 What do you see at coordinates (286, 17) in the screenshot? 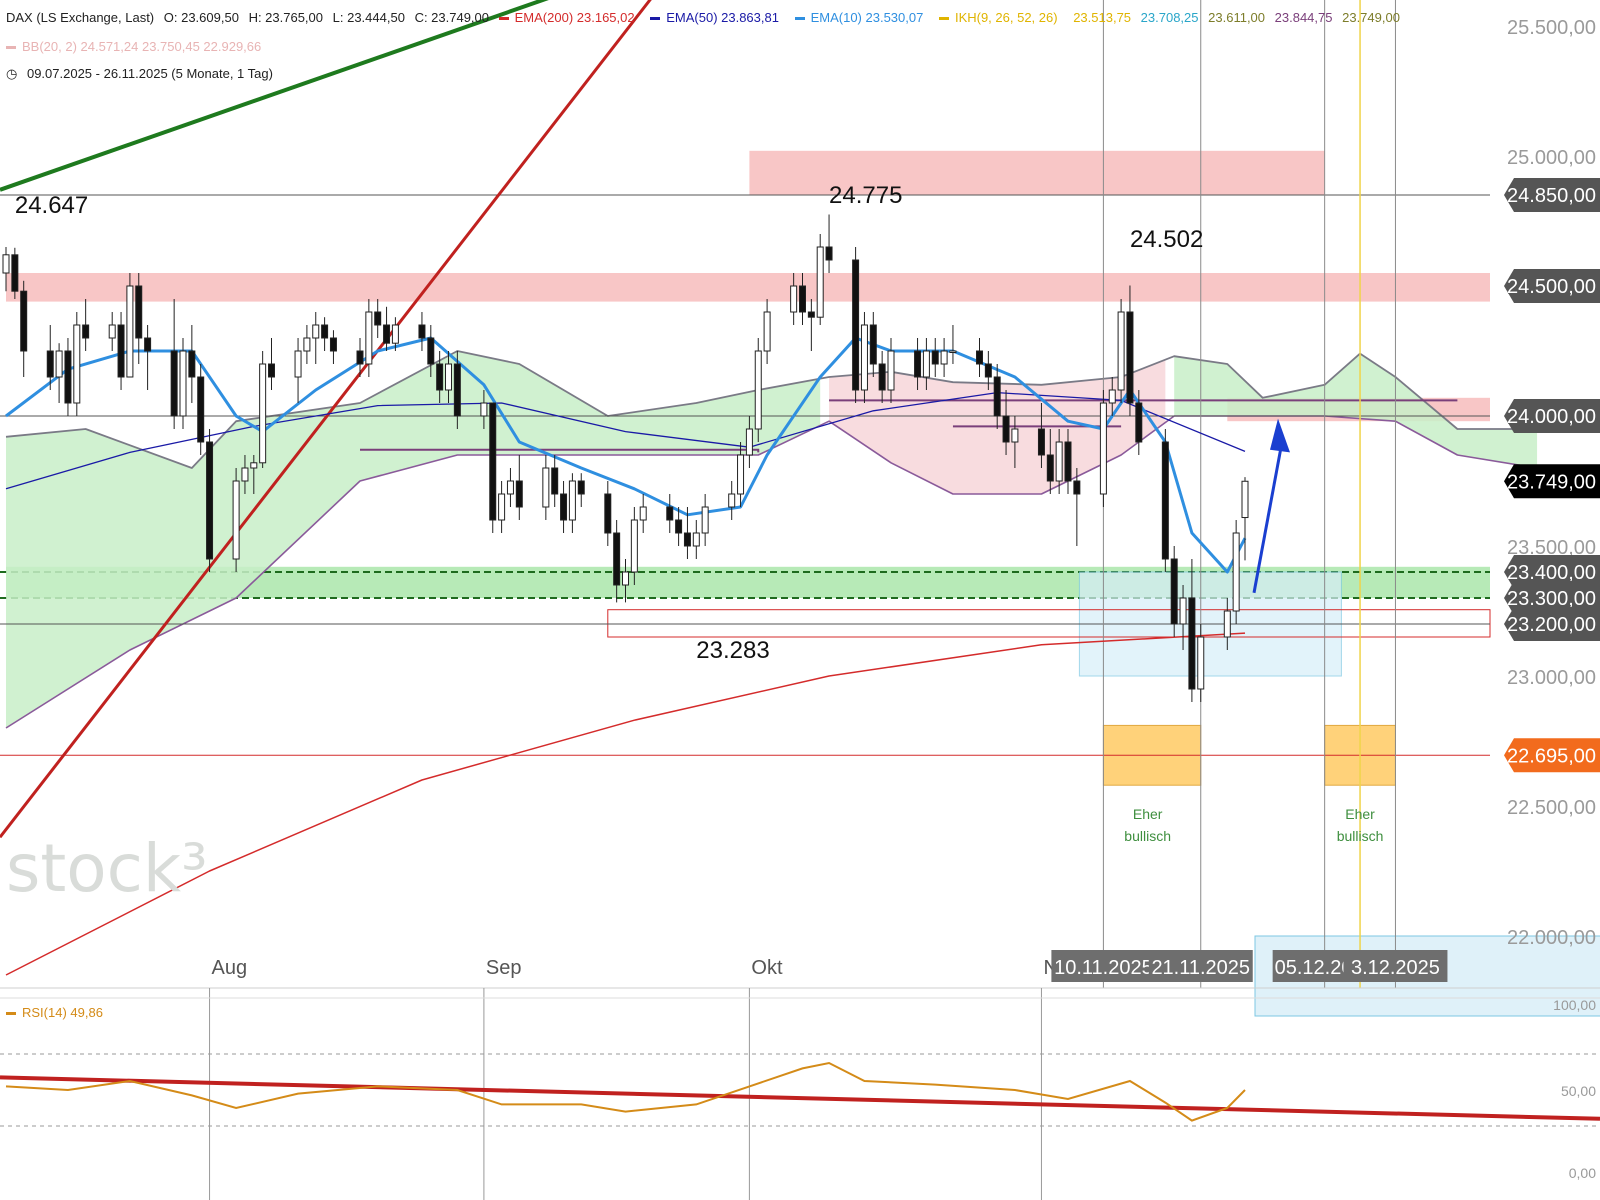
I see `high-value: H: 23.765,00` at bounding box center [286, 17].